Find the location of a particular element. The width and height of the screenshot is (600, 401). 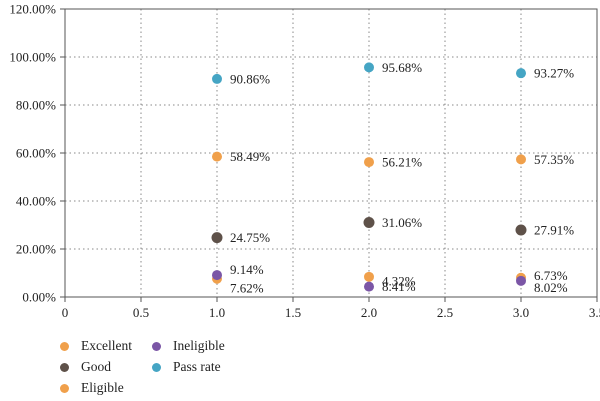

y-tick-label: 100.00% is located at coordinates (32, 57).